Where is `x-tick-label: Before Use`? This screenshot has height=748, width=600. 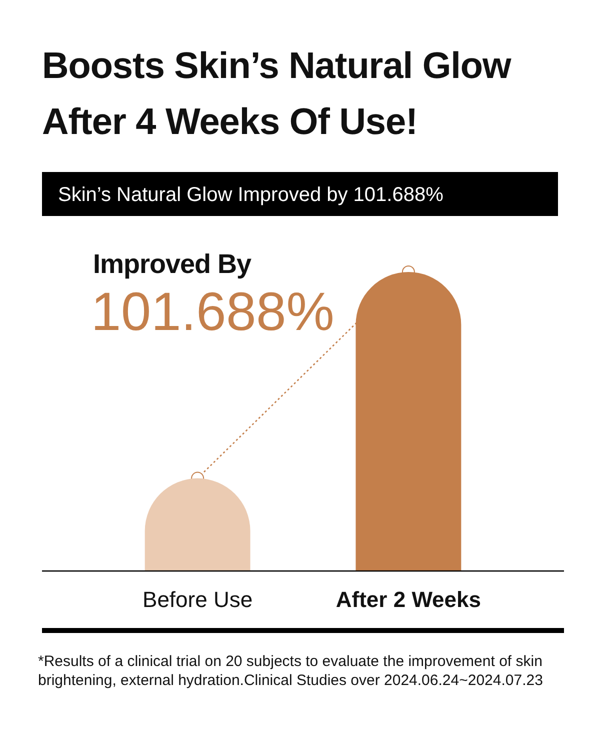
x-tick-label: Before Use is located at coordinates (197, 599).